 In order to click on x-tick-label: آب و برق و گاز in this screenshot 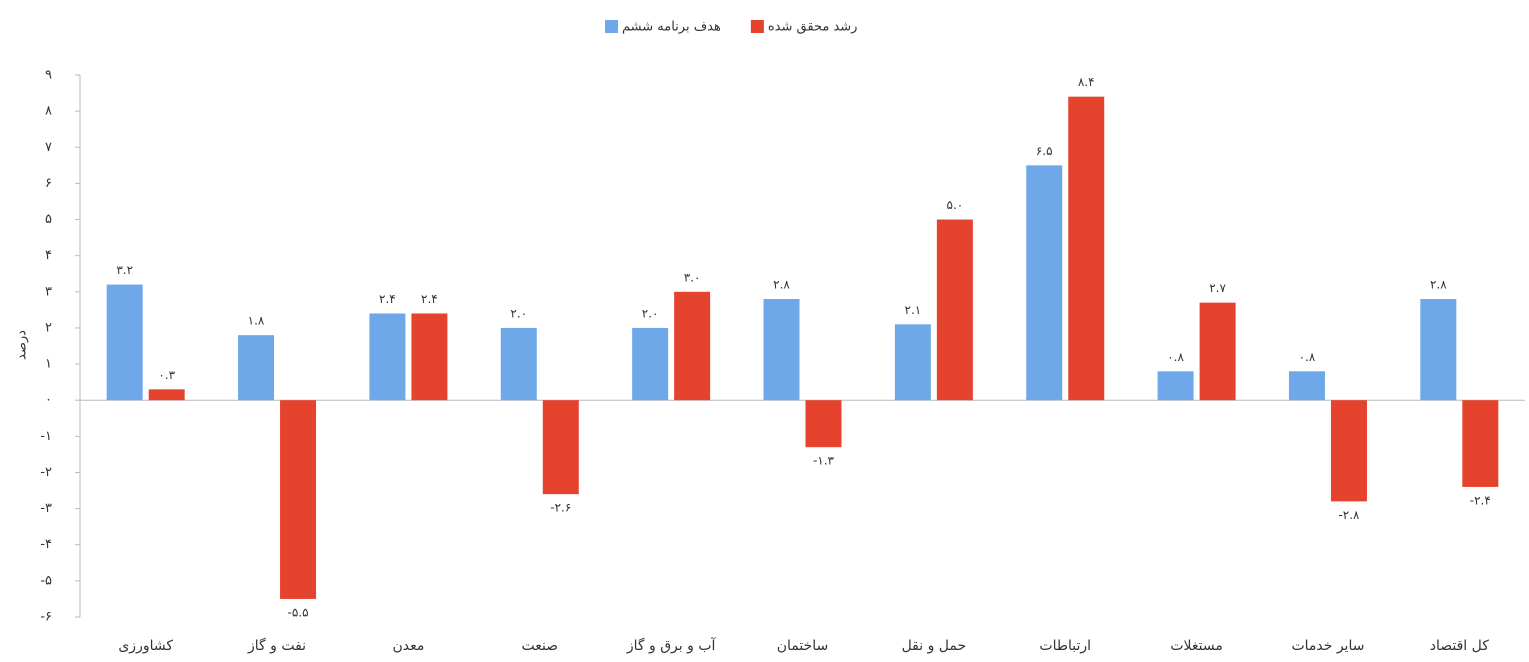, I will do `click(671, 645)`.